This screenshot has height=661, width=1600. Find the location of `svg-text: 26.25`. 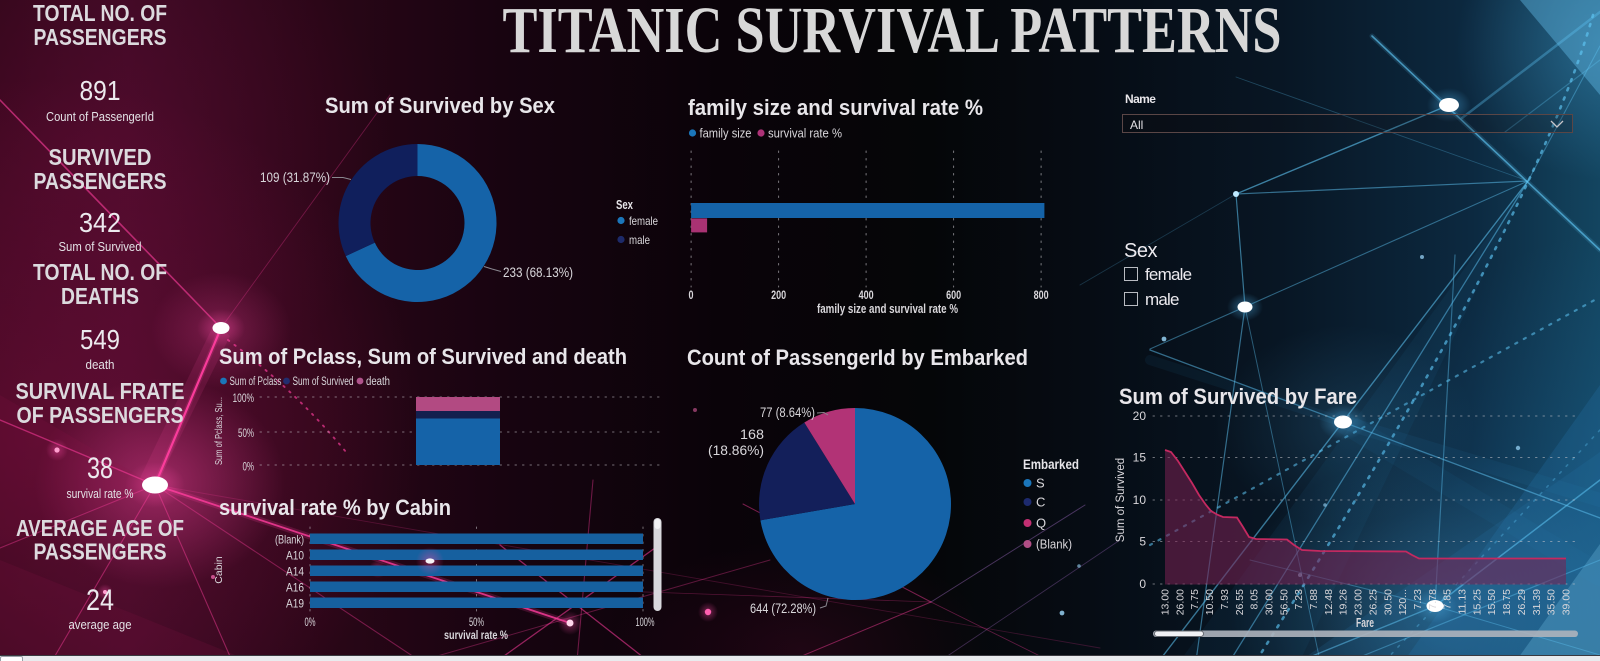

svg-text: 26.25 is located at coordinates (1373, 602).